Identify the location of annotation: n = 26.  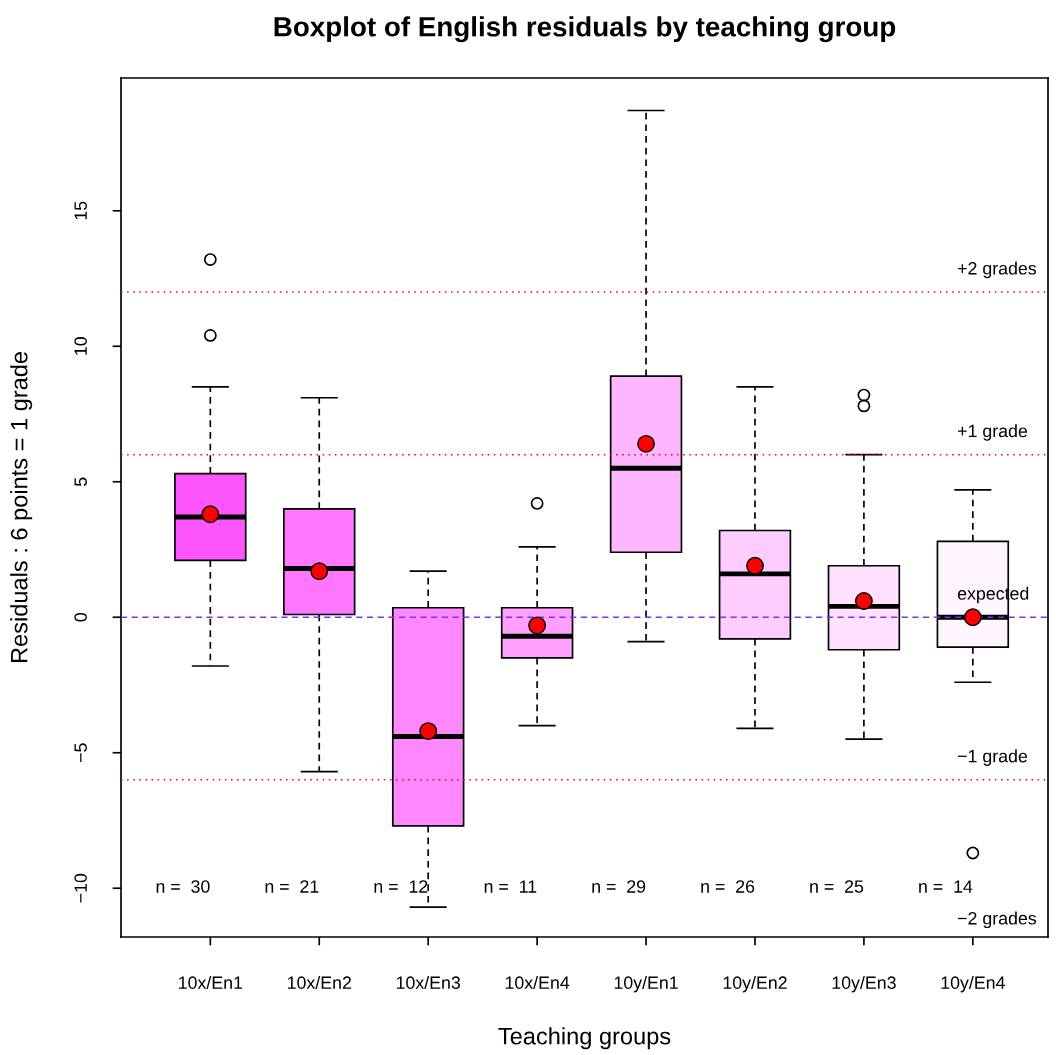
(728, 886).